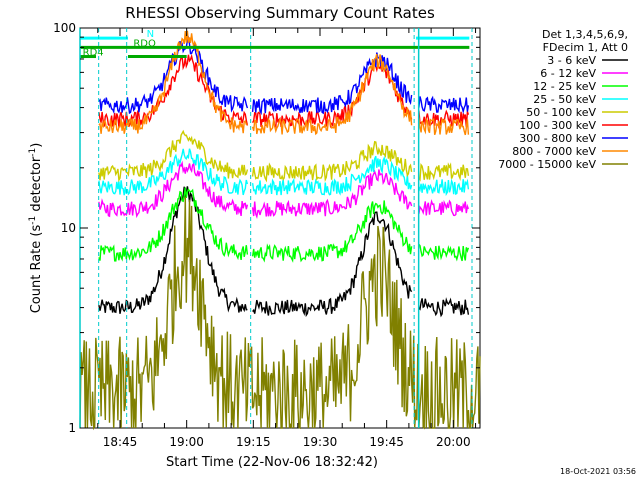  What do you see at coordinates (320, 442) in the screenshot?
I see `x-tick-label: 19:30` at bounding box center [320, 442].